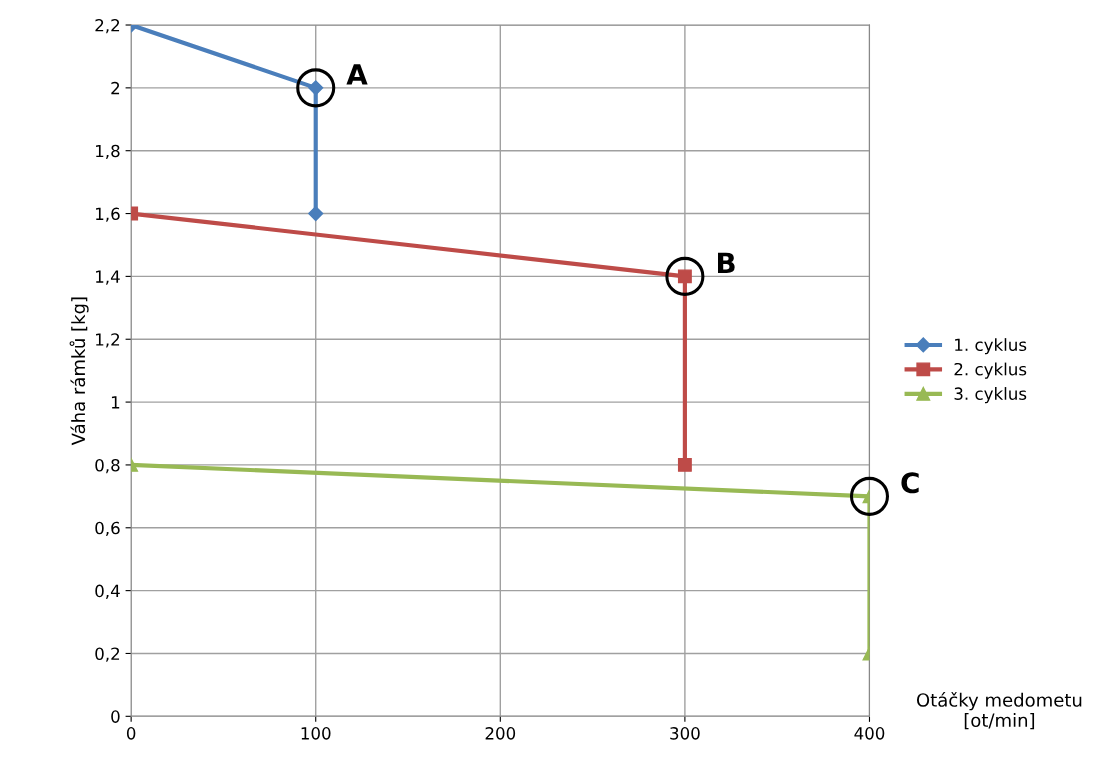 The image size is (1102, 758). What do you see at coordinates (107, 26) in the screenshot?
I see `y-tick-label: 2,2` at bounding box center [107, 26].